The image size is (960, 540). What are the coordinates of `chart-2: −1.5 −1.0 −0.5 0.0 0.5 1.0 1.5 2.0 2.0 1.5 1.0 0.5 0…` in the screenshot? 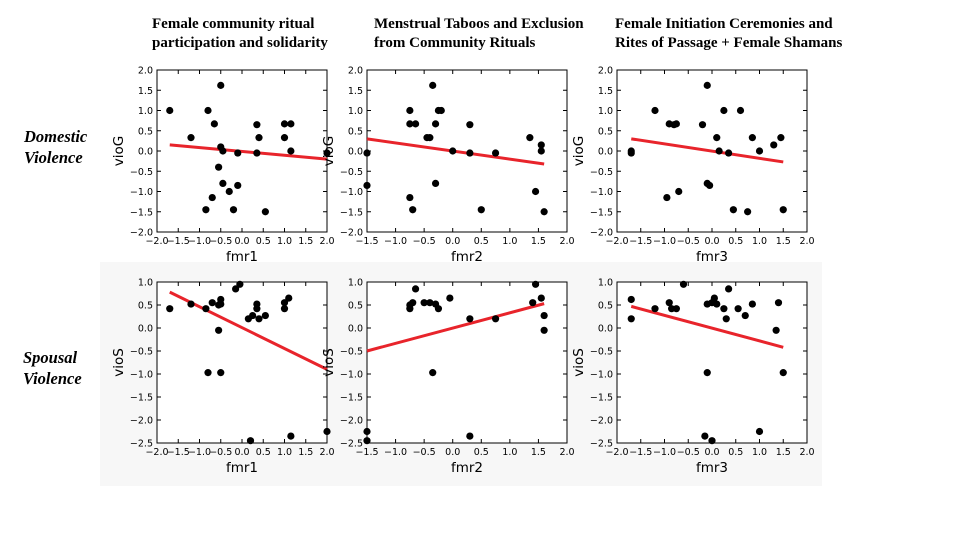 It's located at (448, 166).